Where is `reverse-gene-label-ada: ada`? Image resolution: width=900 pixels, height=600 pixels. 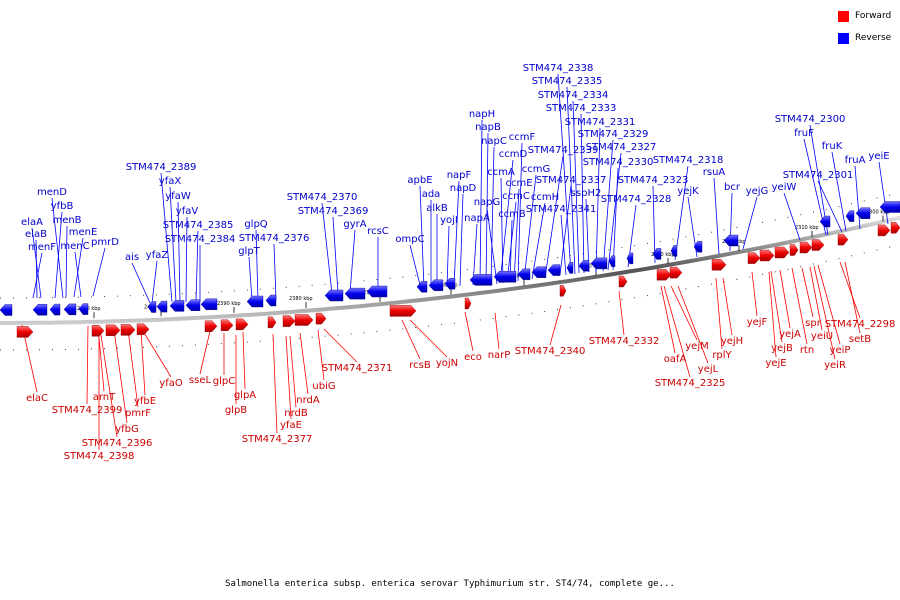 reverse-gene-label-ada: ada is located at coordinates (431, 194).